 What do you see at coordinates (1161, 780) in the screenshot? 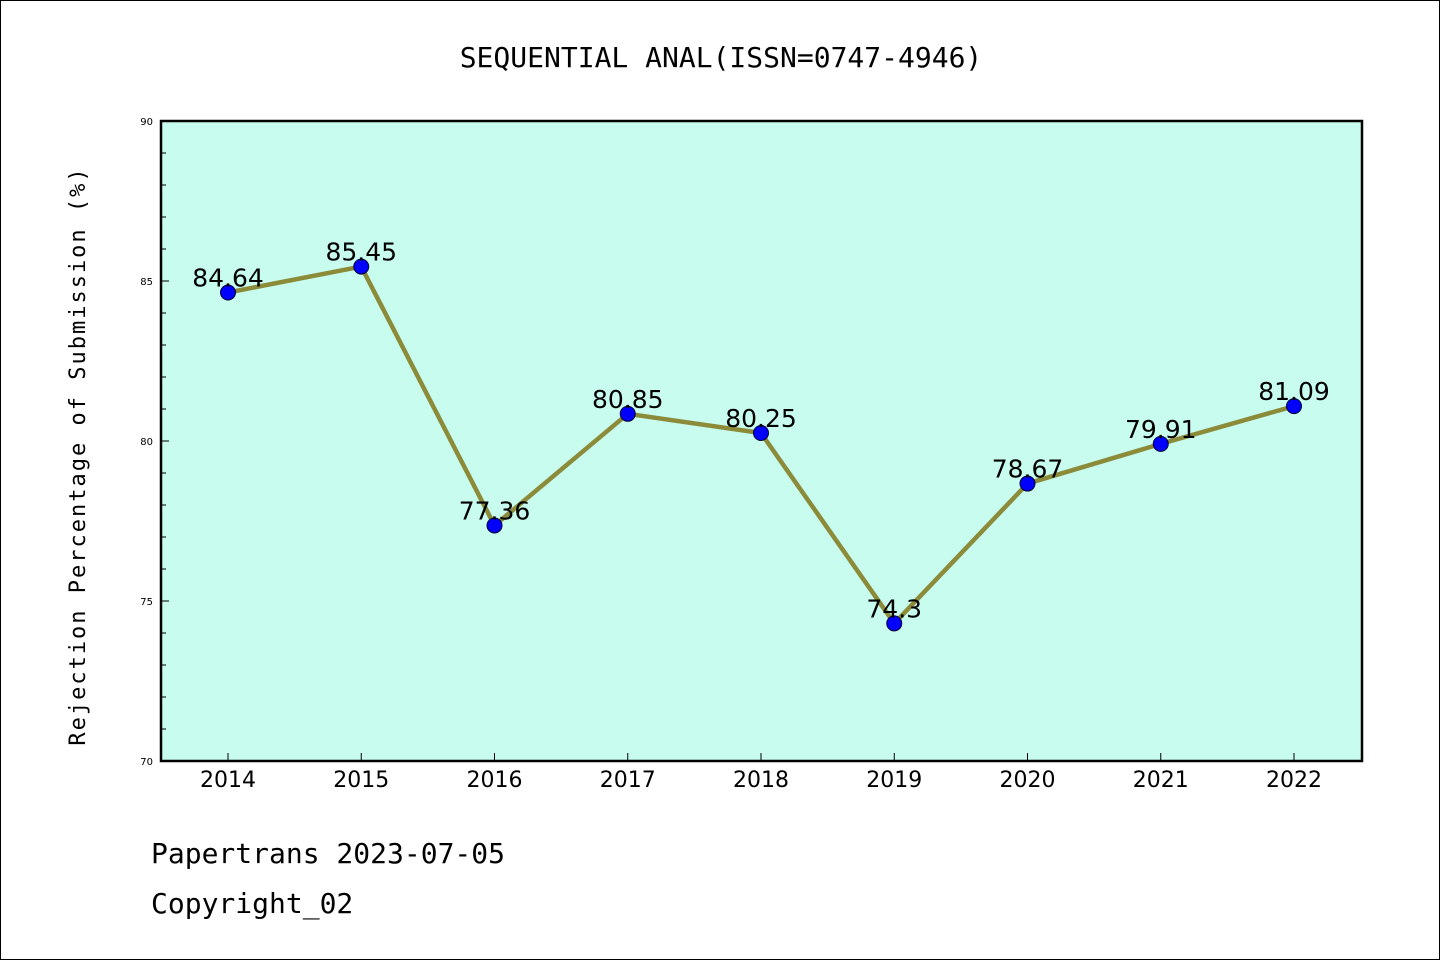
I see `x-tick-label: 2021` at bounding box center [1161, 780].